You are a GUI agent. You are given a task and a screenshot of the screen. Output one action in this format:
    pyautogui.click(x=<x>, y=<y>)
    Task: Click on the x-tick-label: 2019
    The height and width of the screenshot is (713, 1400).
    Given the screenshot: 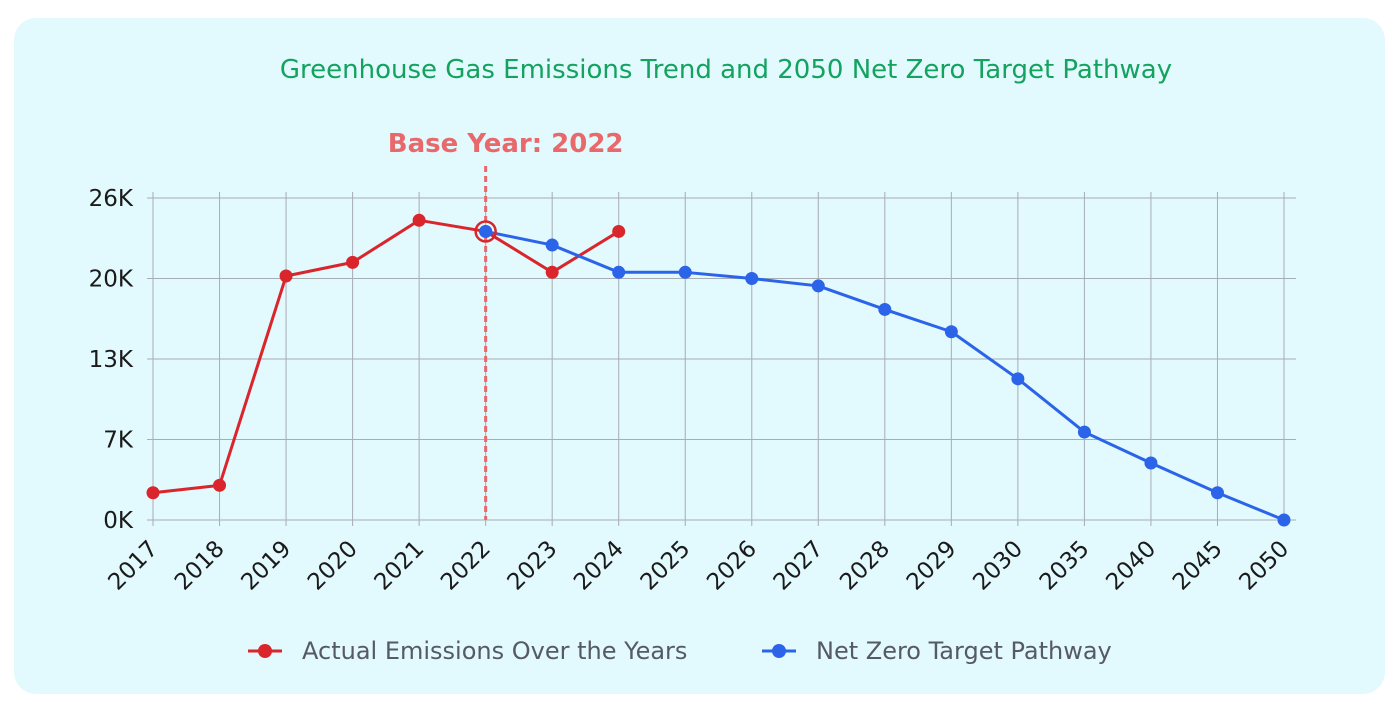 What is the action you would take?
    pyautogui.click(x=267, y=566)
    